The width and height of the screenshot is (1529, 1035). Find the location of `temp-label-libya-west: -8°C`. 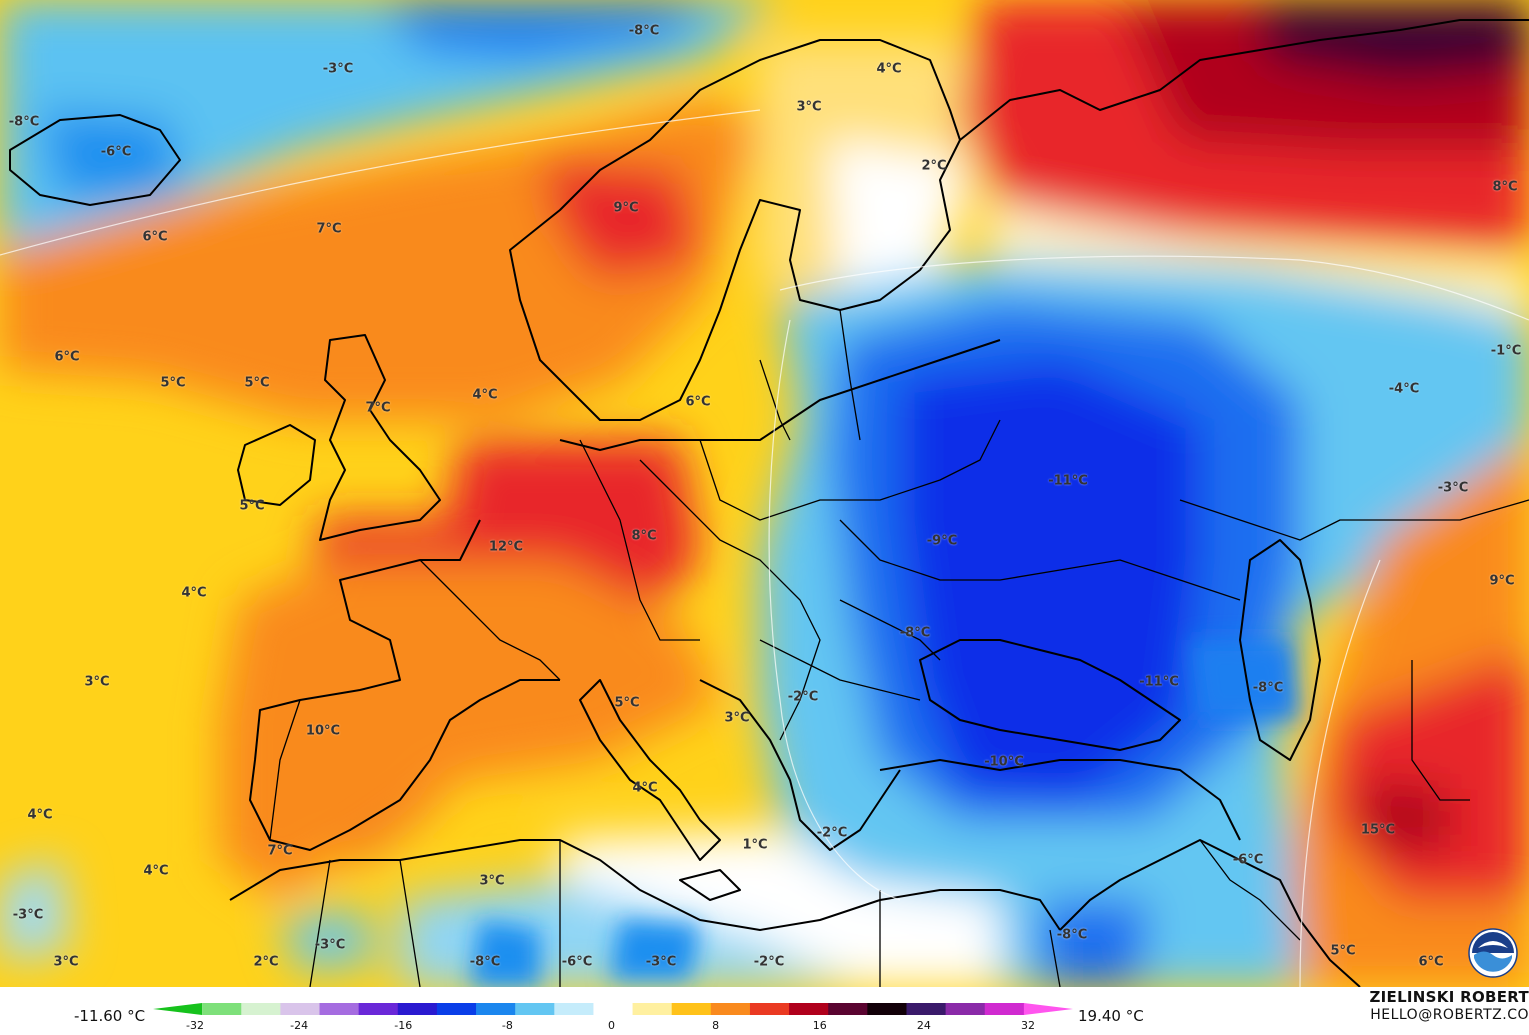

temp-label-libya-west: -8°C is located at coordinates (485, 962).